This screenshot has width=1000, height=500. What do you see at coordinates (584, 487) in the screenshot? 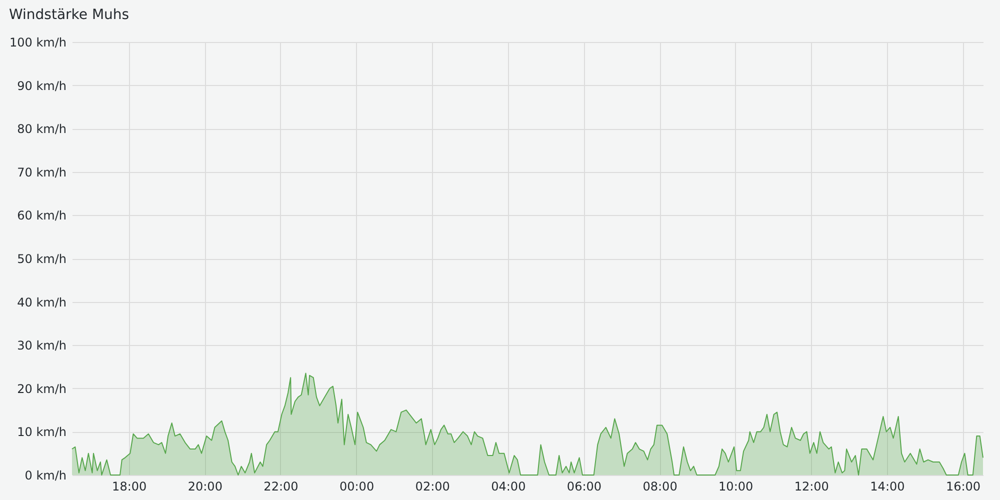
I see `x-tick-label: 06:00` at bounding box center [584, 487].